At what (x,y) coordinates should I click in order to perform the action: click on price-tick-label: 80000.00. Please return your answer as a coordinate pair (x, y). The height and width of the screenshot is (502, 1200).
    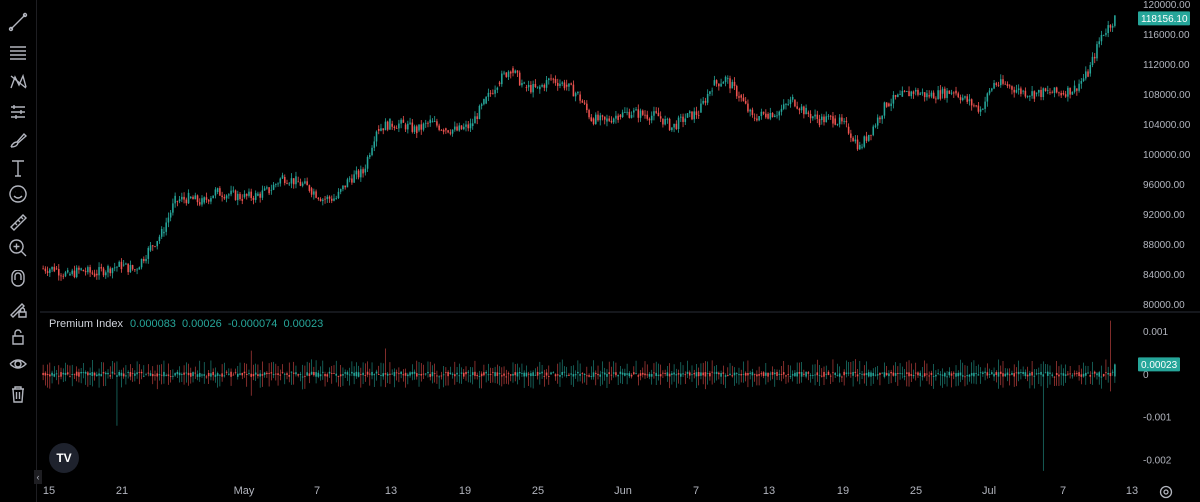
    Looking at the image, I should click on (1164, 305).